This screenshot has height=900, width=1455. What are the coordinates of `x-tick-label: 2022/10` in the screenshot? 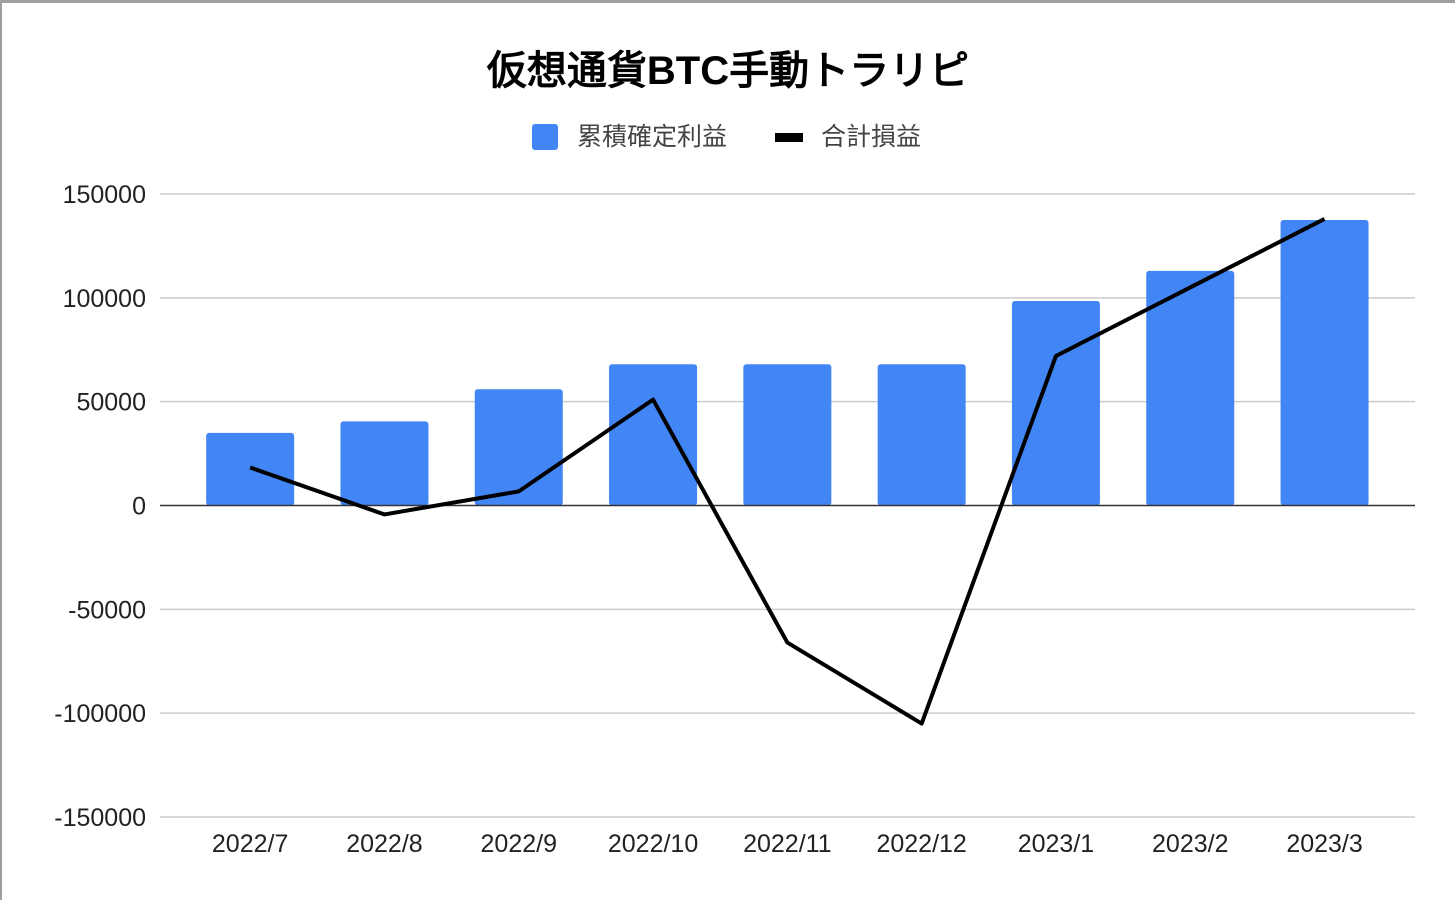 It's located at (653, 844).